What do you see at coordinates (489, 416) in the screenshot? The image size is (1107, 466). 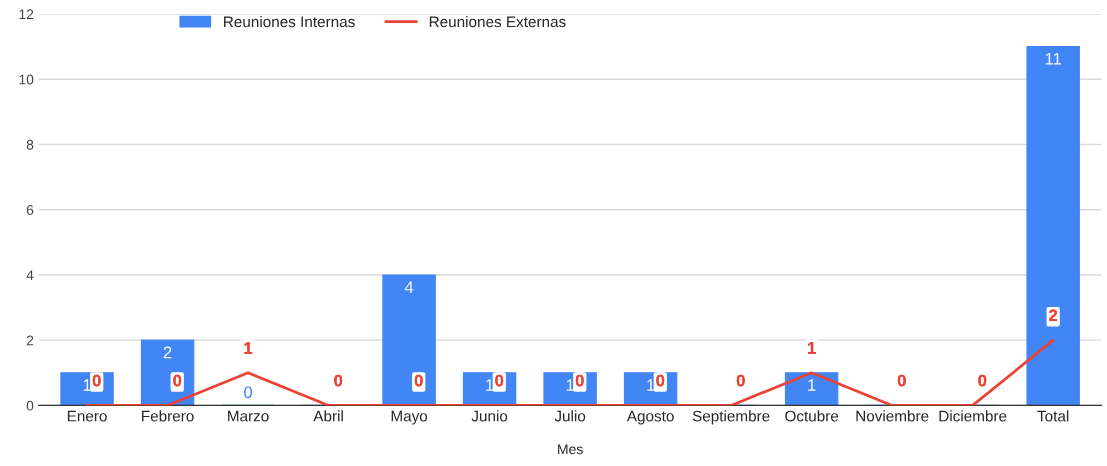 I see `x-tick-label: Junio` at bounding box center [489, 416].